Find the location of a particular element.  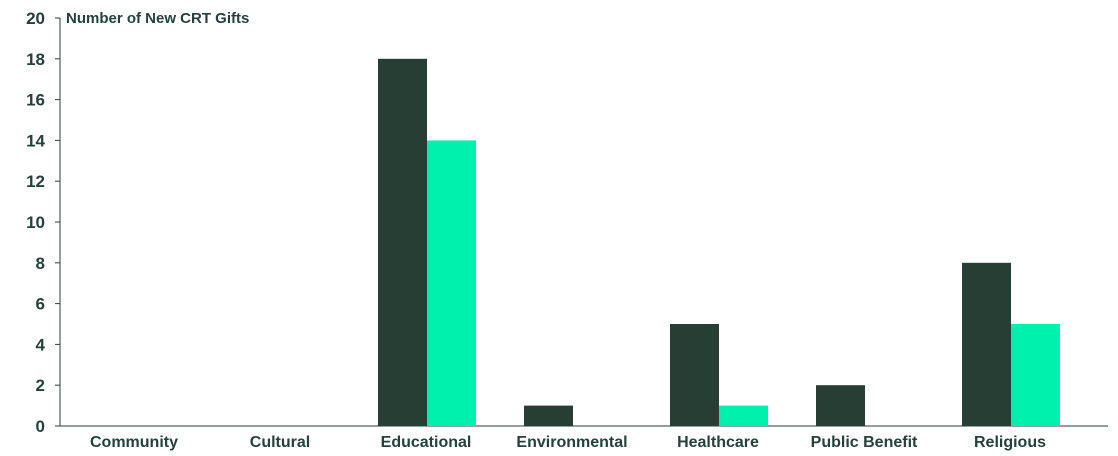

y-tick-label: 0 is located at coordinates (40, 426).